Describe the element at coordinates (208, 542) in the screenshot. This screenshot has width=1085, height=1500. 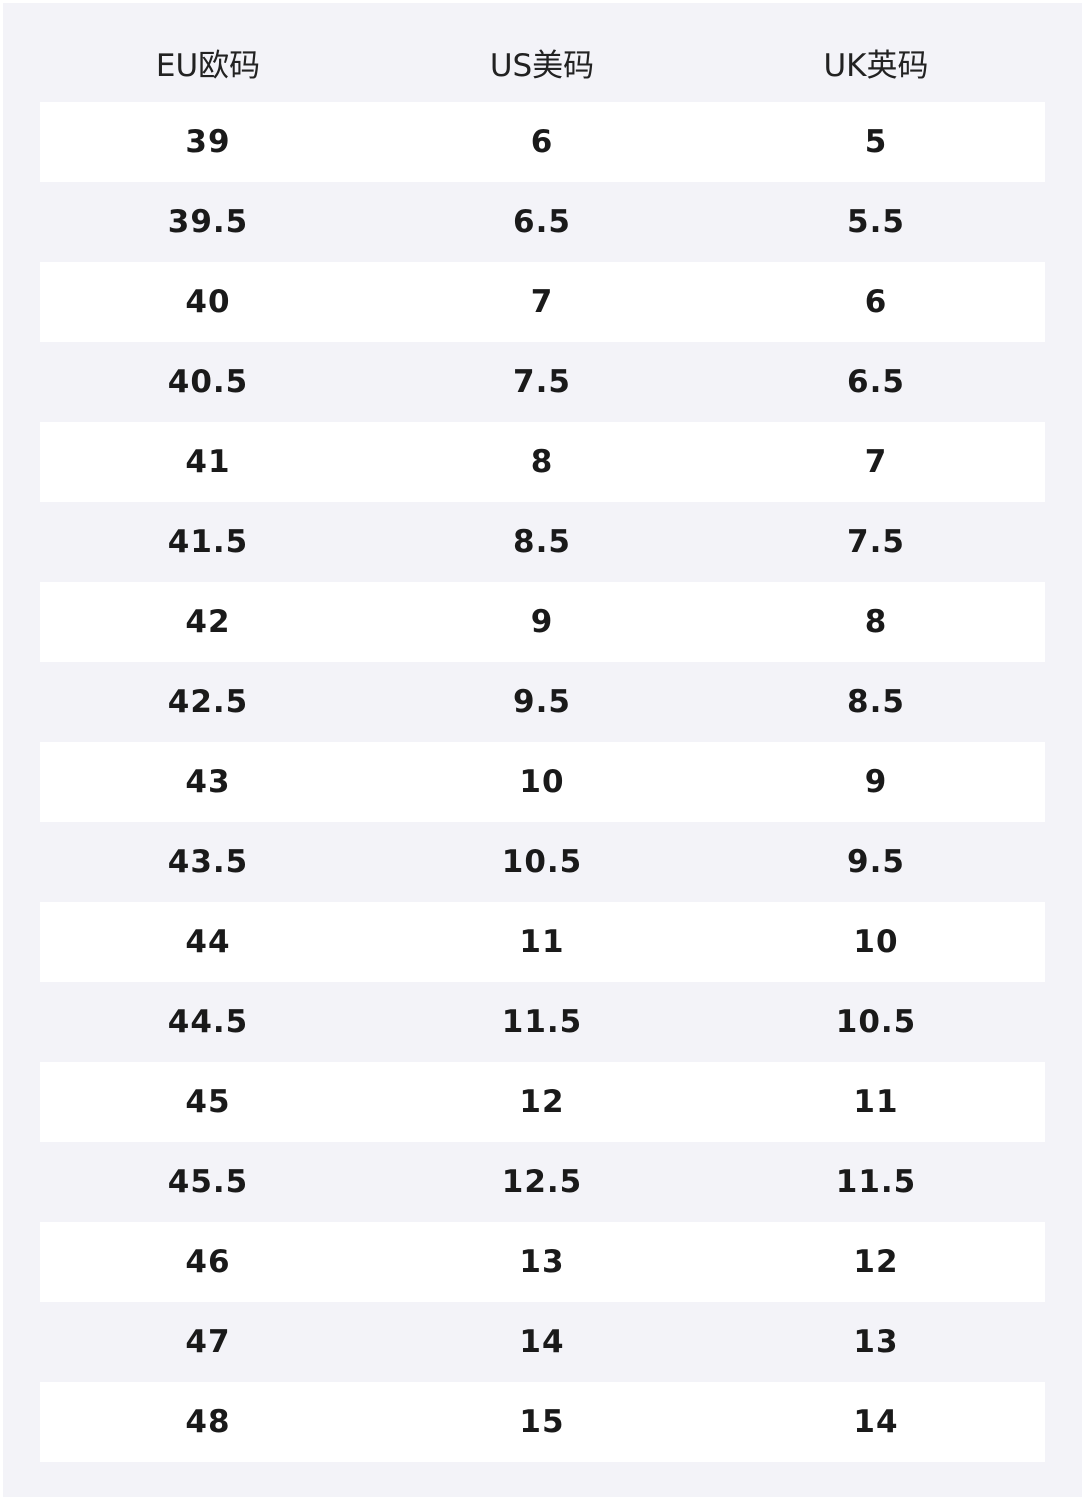
I see `size-cell: 41.5` at that location.